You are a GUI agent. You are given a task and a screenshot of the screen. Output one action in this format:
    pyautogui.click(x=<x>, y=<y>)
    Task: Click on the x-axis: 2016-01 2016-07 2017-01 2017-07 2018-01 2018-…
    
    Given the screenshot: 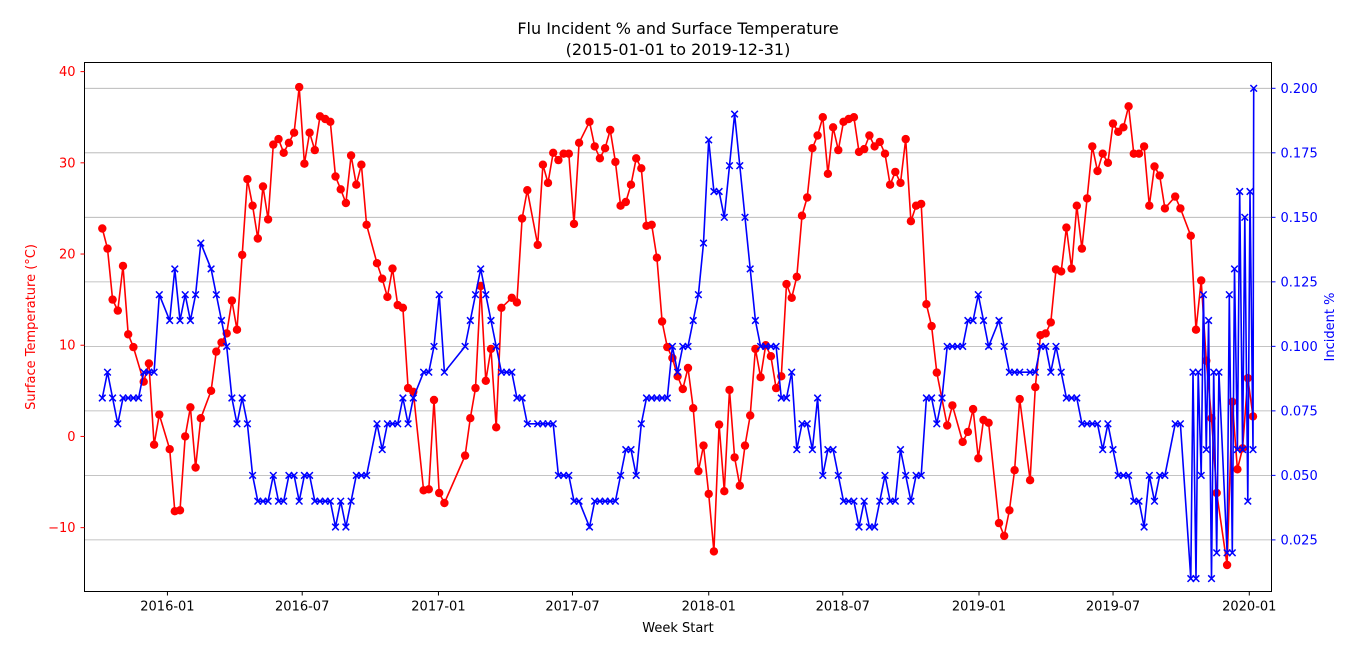 What is the action you would take?
    pyautogui.click(x=708, y=603)
    